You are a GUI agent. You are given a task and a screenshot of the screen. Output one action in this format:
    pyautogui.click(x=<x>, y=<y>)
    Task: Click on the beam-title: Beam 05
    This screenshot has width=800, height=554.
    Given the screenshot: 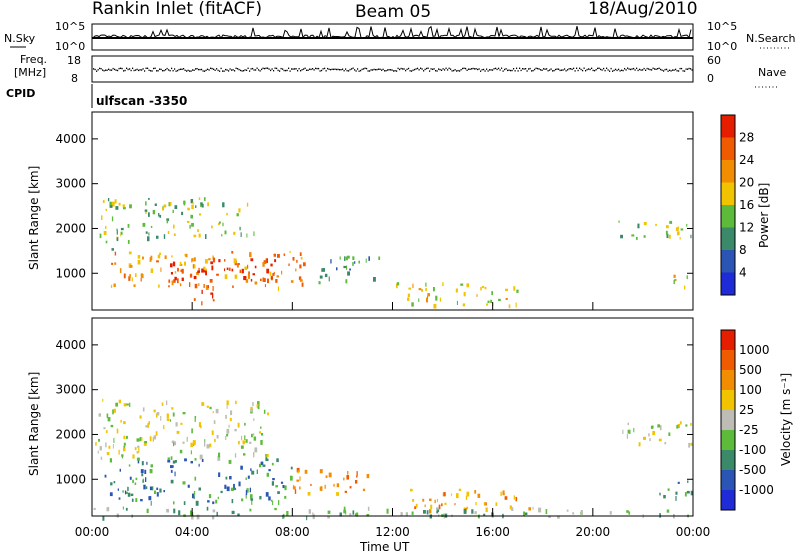 What is the action you would take?
    pyautogui.click(x=393, y=12)
    